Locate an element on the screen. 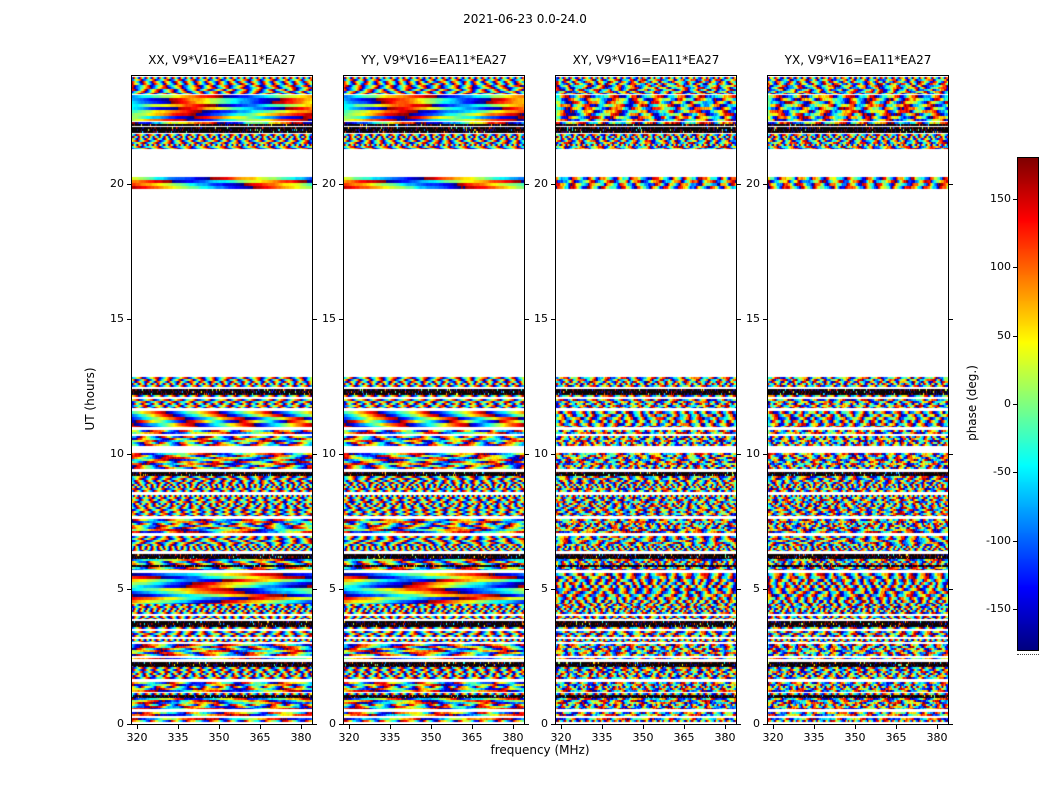 The width and height of the screenshot is (1050, 800). x-tick-label: 365 is located at coordinates (260, 737).